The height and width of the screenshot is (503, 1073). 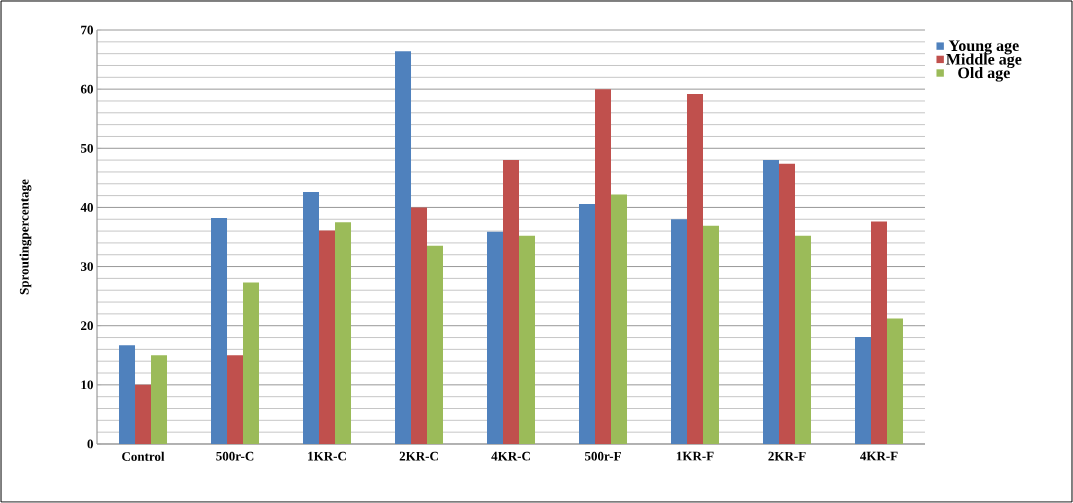 What do you see at coordinates (87, 148) in the screenshot?
I see `y-tick-label: 50` at bounding box center [87, 148].